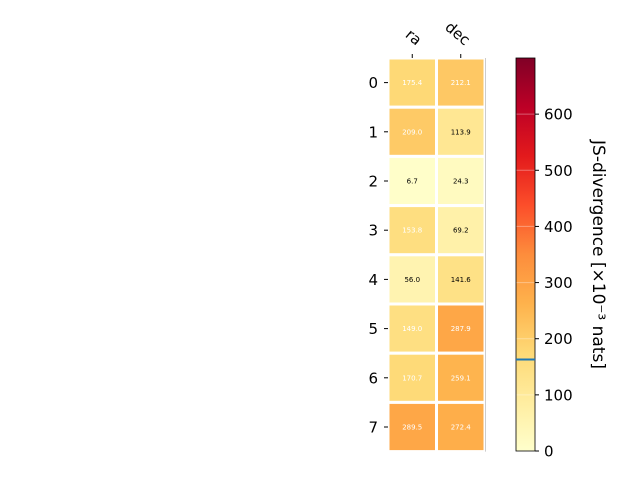 The image size is (640, 480). I want to click on y-tick-label: 3, so click(373, 231).